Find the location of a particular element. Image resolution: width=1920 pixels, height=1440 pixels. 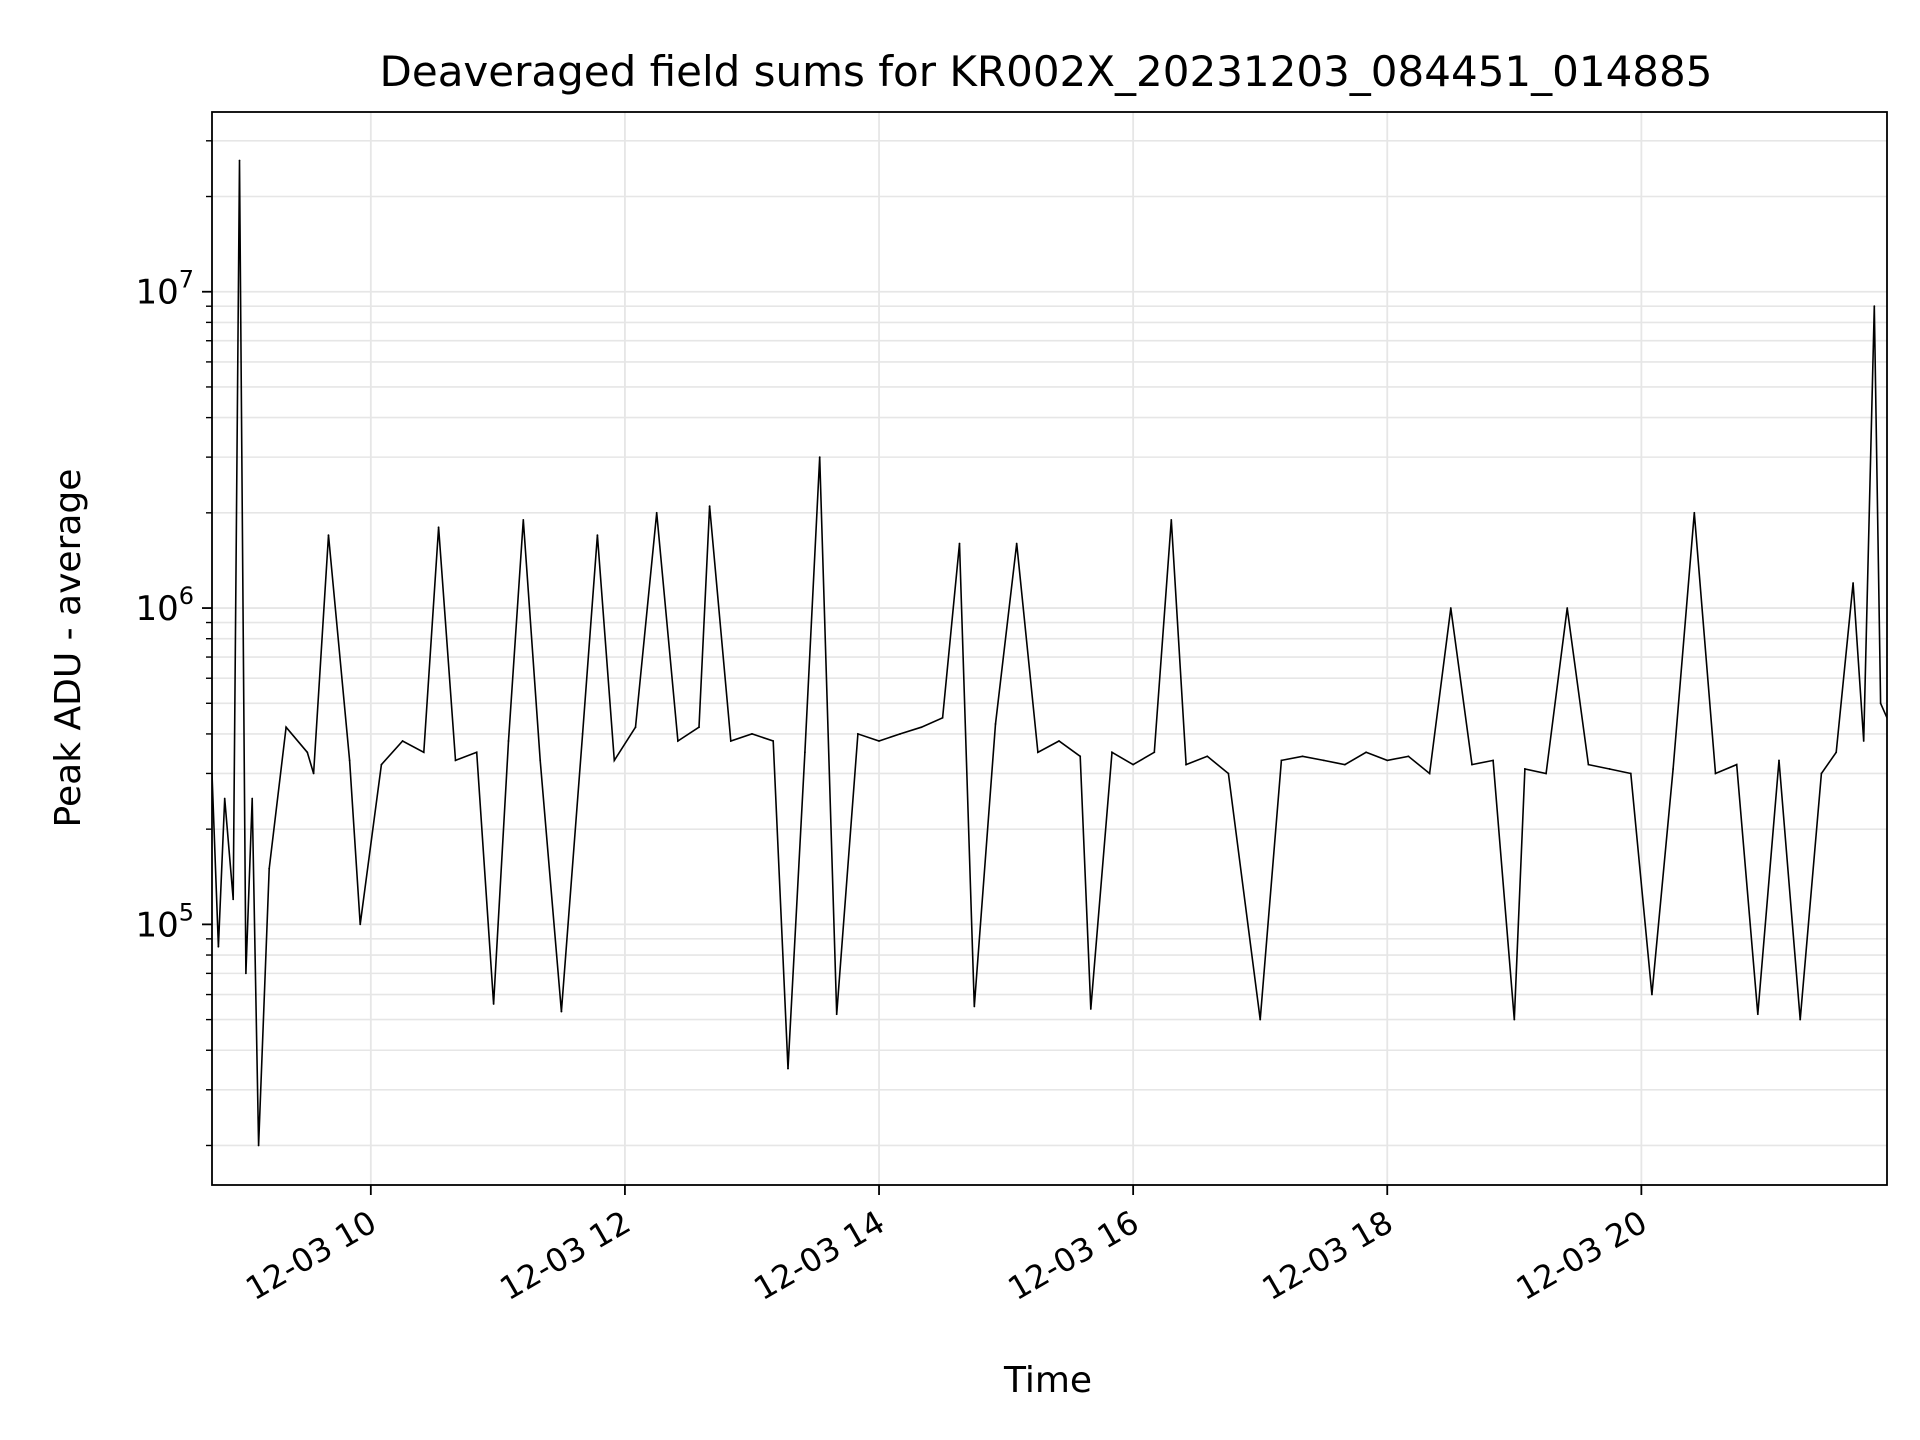

x-tick-label: 12-03 18 is located at coordinates (1328, 1255).